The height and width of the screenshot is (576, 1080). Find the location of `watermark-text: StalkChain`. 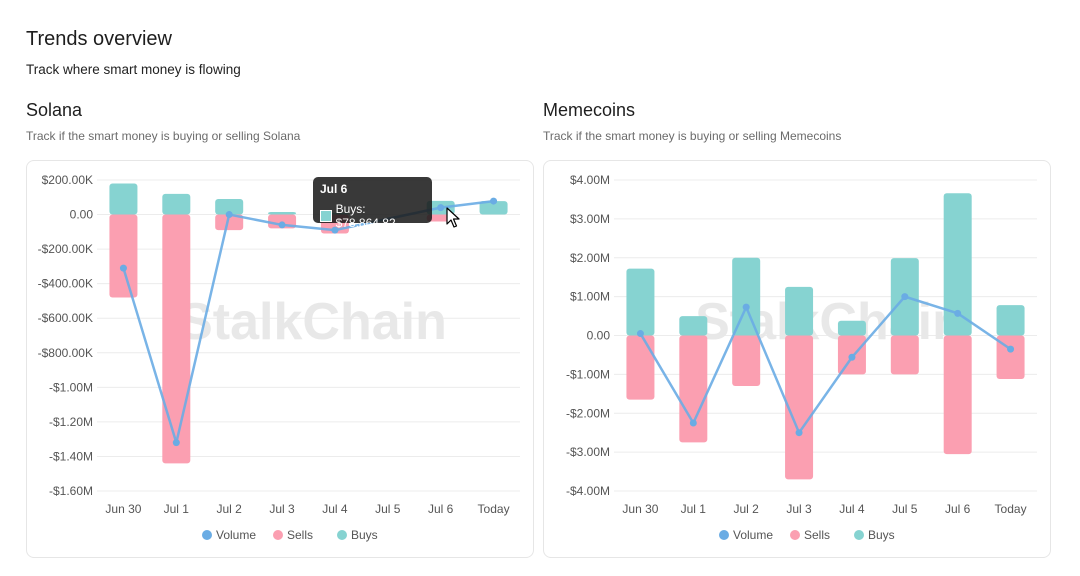

watermark-text: StalkChain is located at coordinates (312, 322).